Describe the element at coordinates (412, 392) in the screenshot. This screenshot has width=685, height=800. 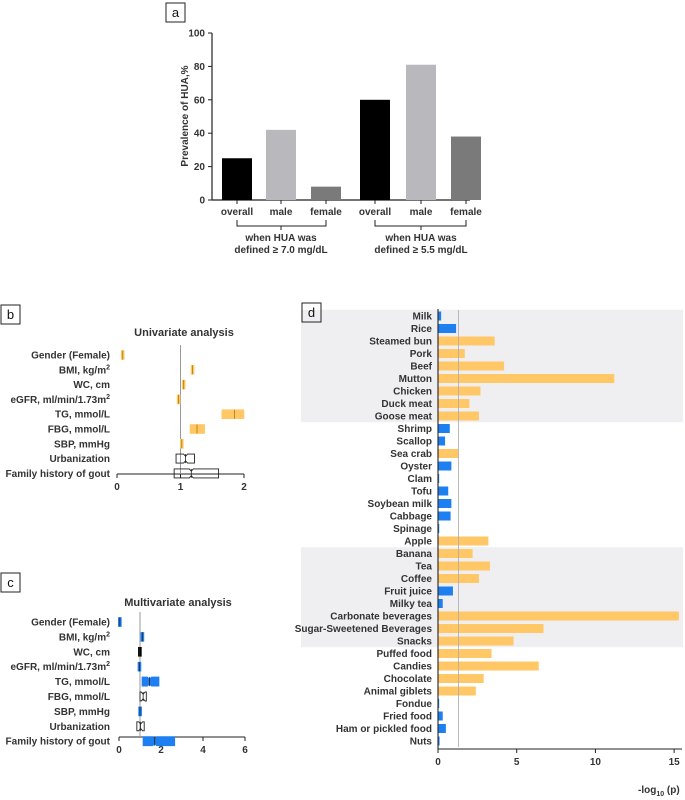
I see `panel-d-row-label: Chicken` at that location.